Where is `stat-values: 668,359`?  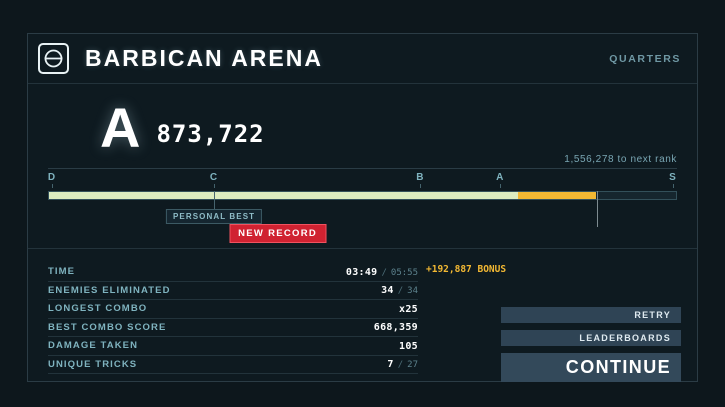 stat-values: 668,359 is located at coordinates (396, 327).